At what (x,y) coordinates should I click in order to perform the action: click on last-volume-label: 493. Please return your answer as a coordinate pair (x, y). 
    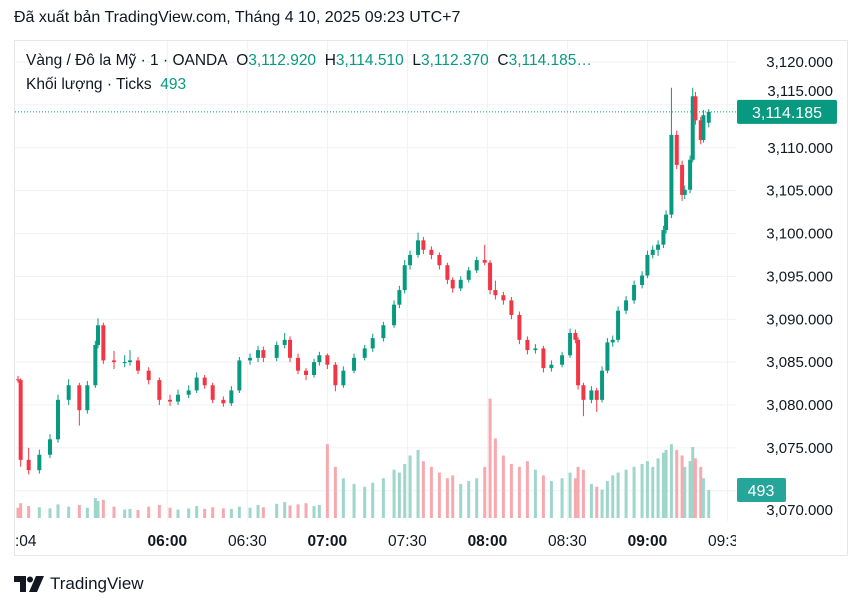
    Looking at the image, I should click on (761, 491).